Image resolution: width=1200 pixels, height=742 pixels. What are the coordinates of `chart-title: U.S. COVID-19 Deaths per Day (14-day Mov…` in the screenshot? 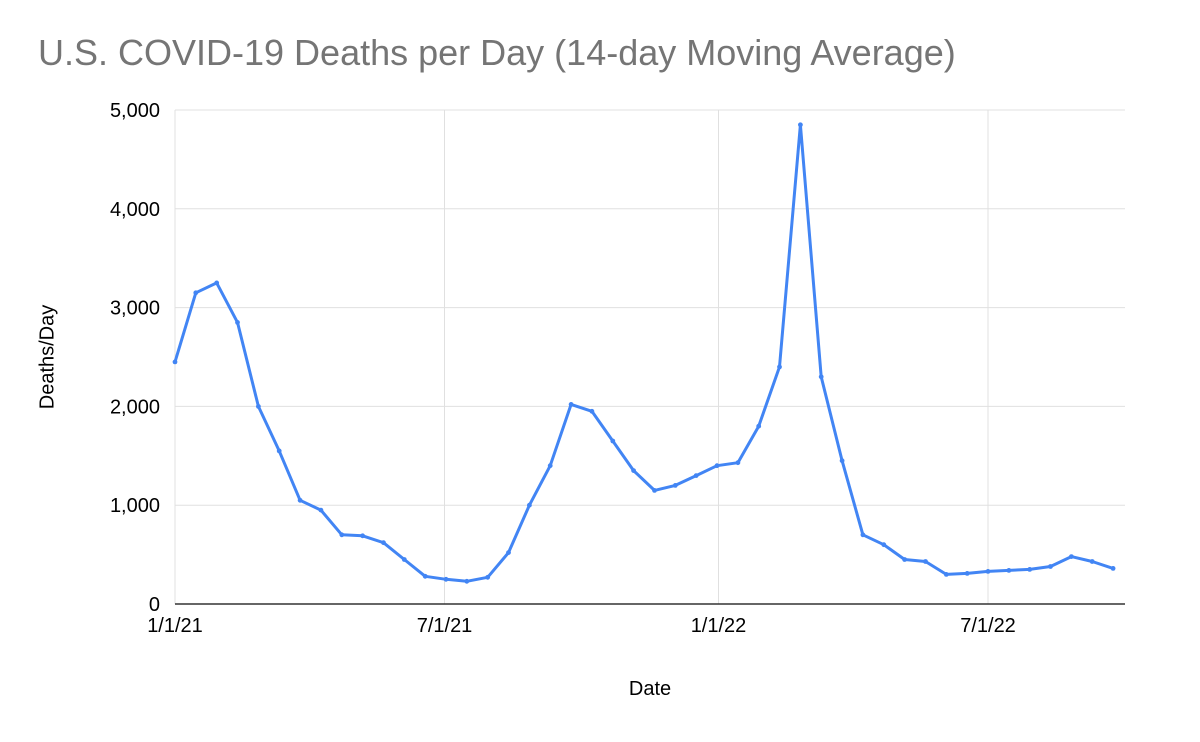 It's located at (497, 52).